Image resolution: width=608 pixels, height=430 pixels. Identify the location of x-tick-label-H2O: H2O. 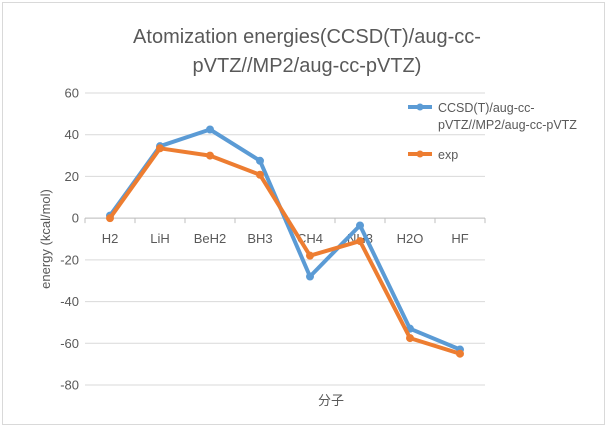
(410, 238).